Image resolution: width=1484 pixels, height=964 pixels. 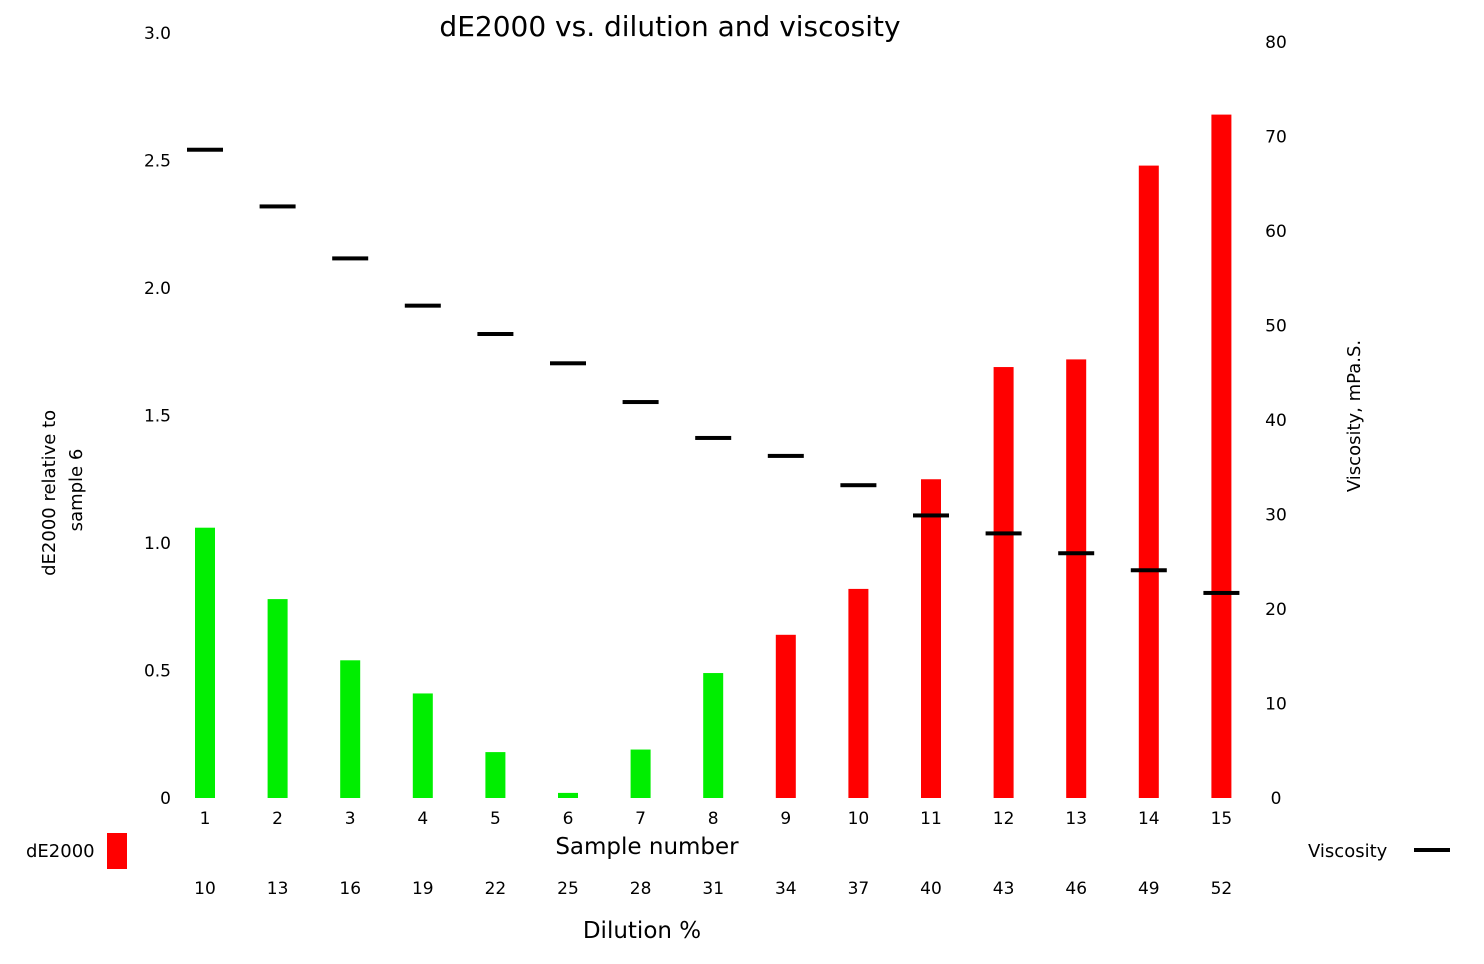 What do you see at coordinates (859, 889) in the screenshot?
I see `dilution-tick-label: 37` at bounding box center [859, 889].